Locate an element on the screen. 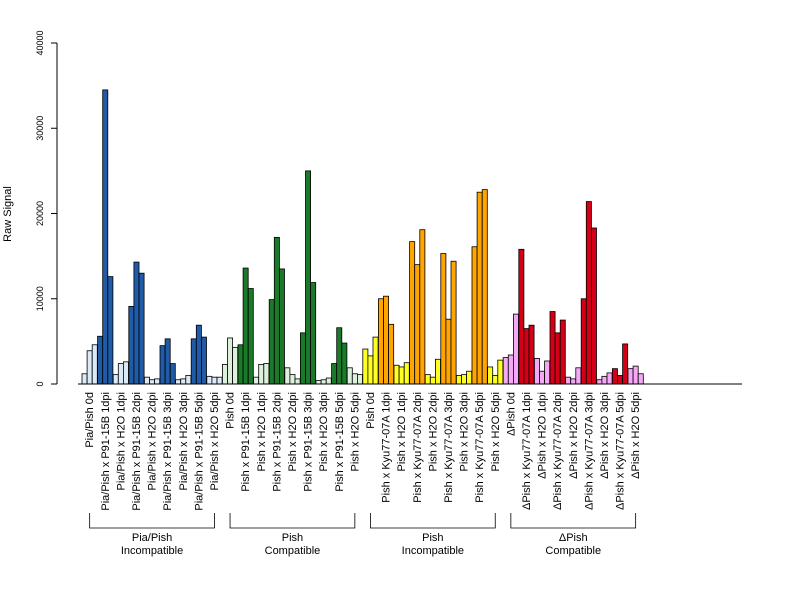 The image size is (800, 600). category-label: Pia/Pish x P91-15B 3dpi is located at coordinates (168, 451).